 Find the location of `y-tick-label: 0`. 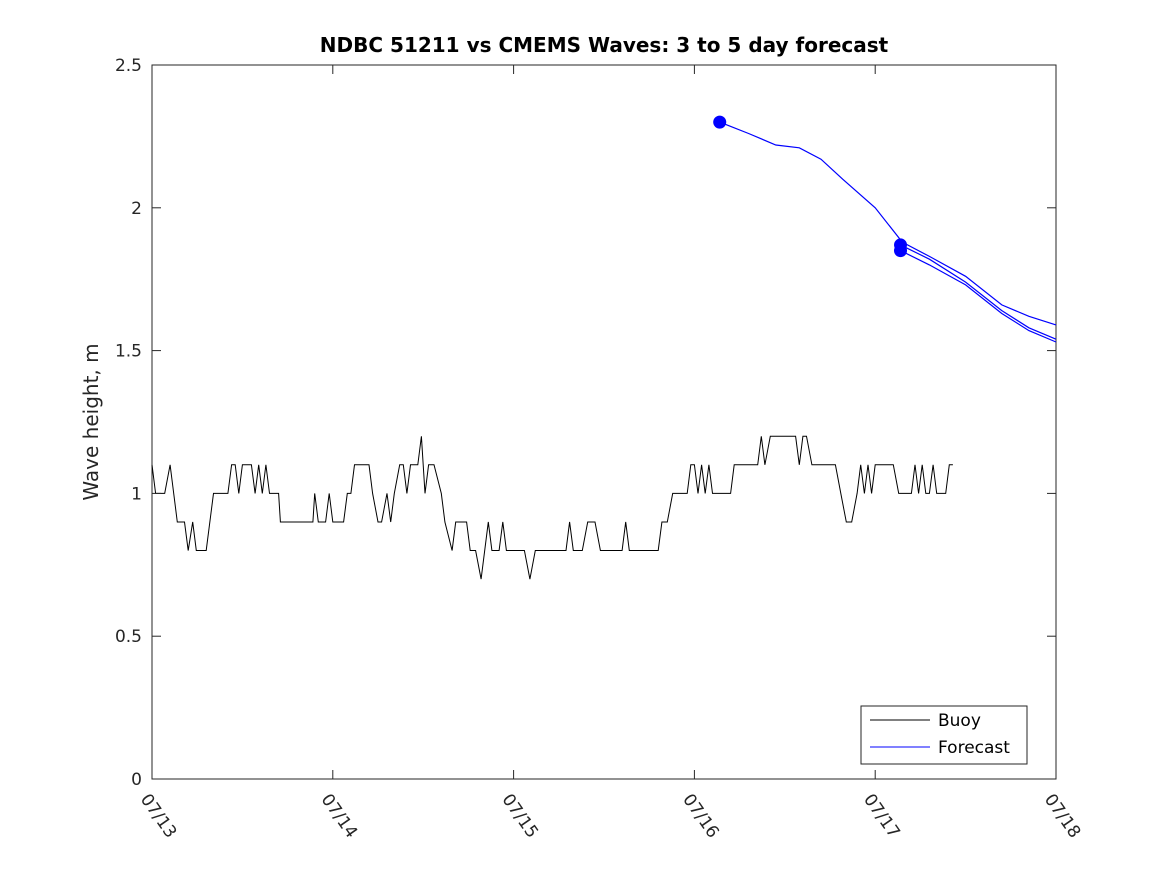

y-tick-label: 0 is located at coordinates (136, 780).